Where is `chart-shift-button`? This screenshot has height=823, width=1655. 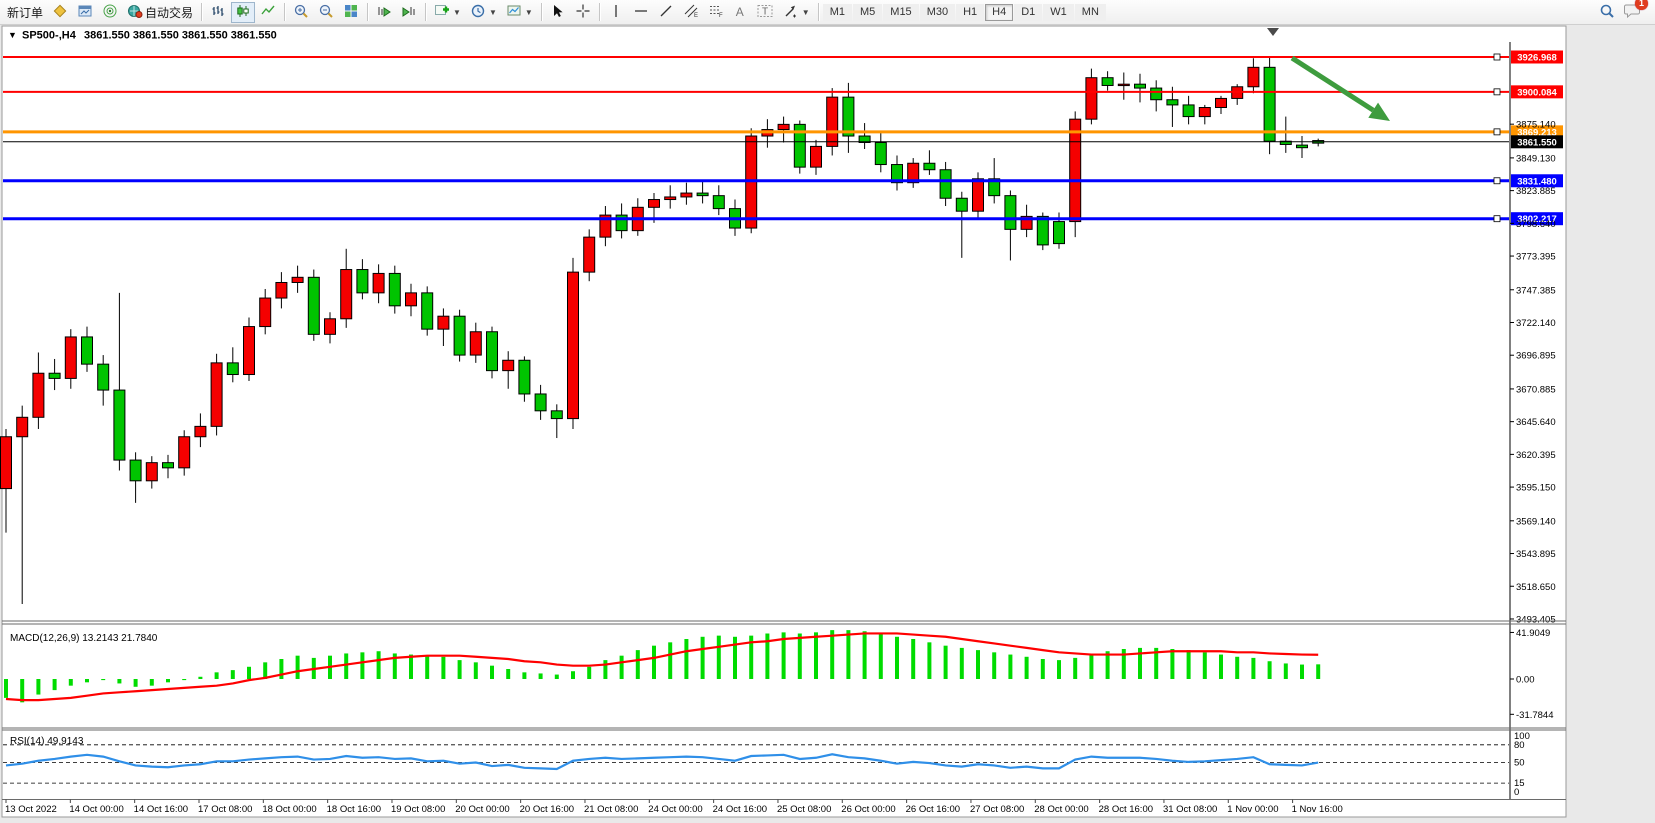
chart-shift-button is located at coordinates (409, 12).